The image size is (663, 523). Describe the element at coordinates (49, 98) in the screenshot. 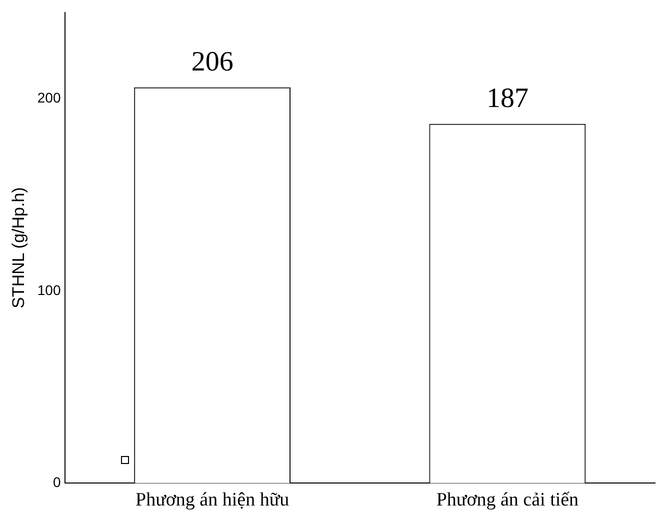

I see `y-tick-label: 200` at that location.